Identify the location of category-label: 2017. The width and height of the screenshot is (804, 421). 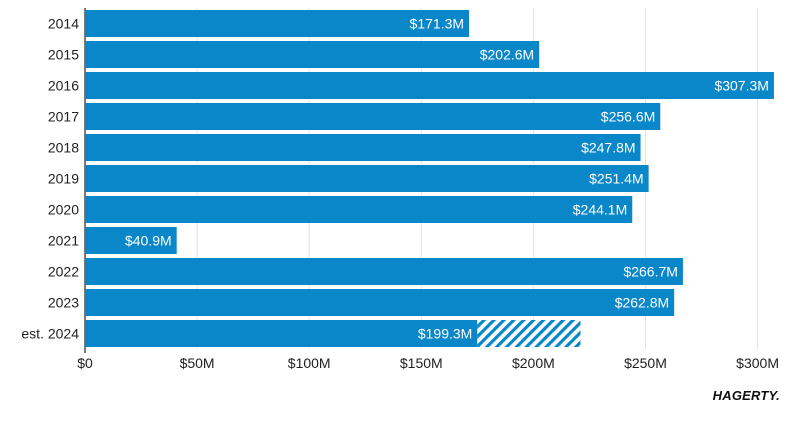
(63, 117).